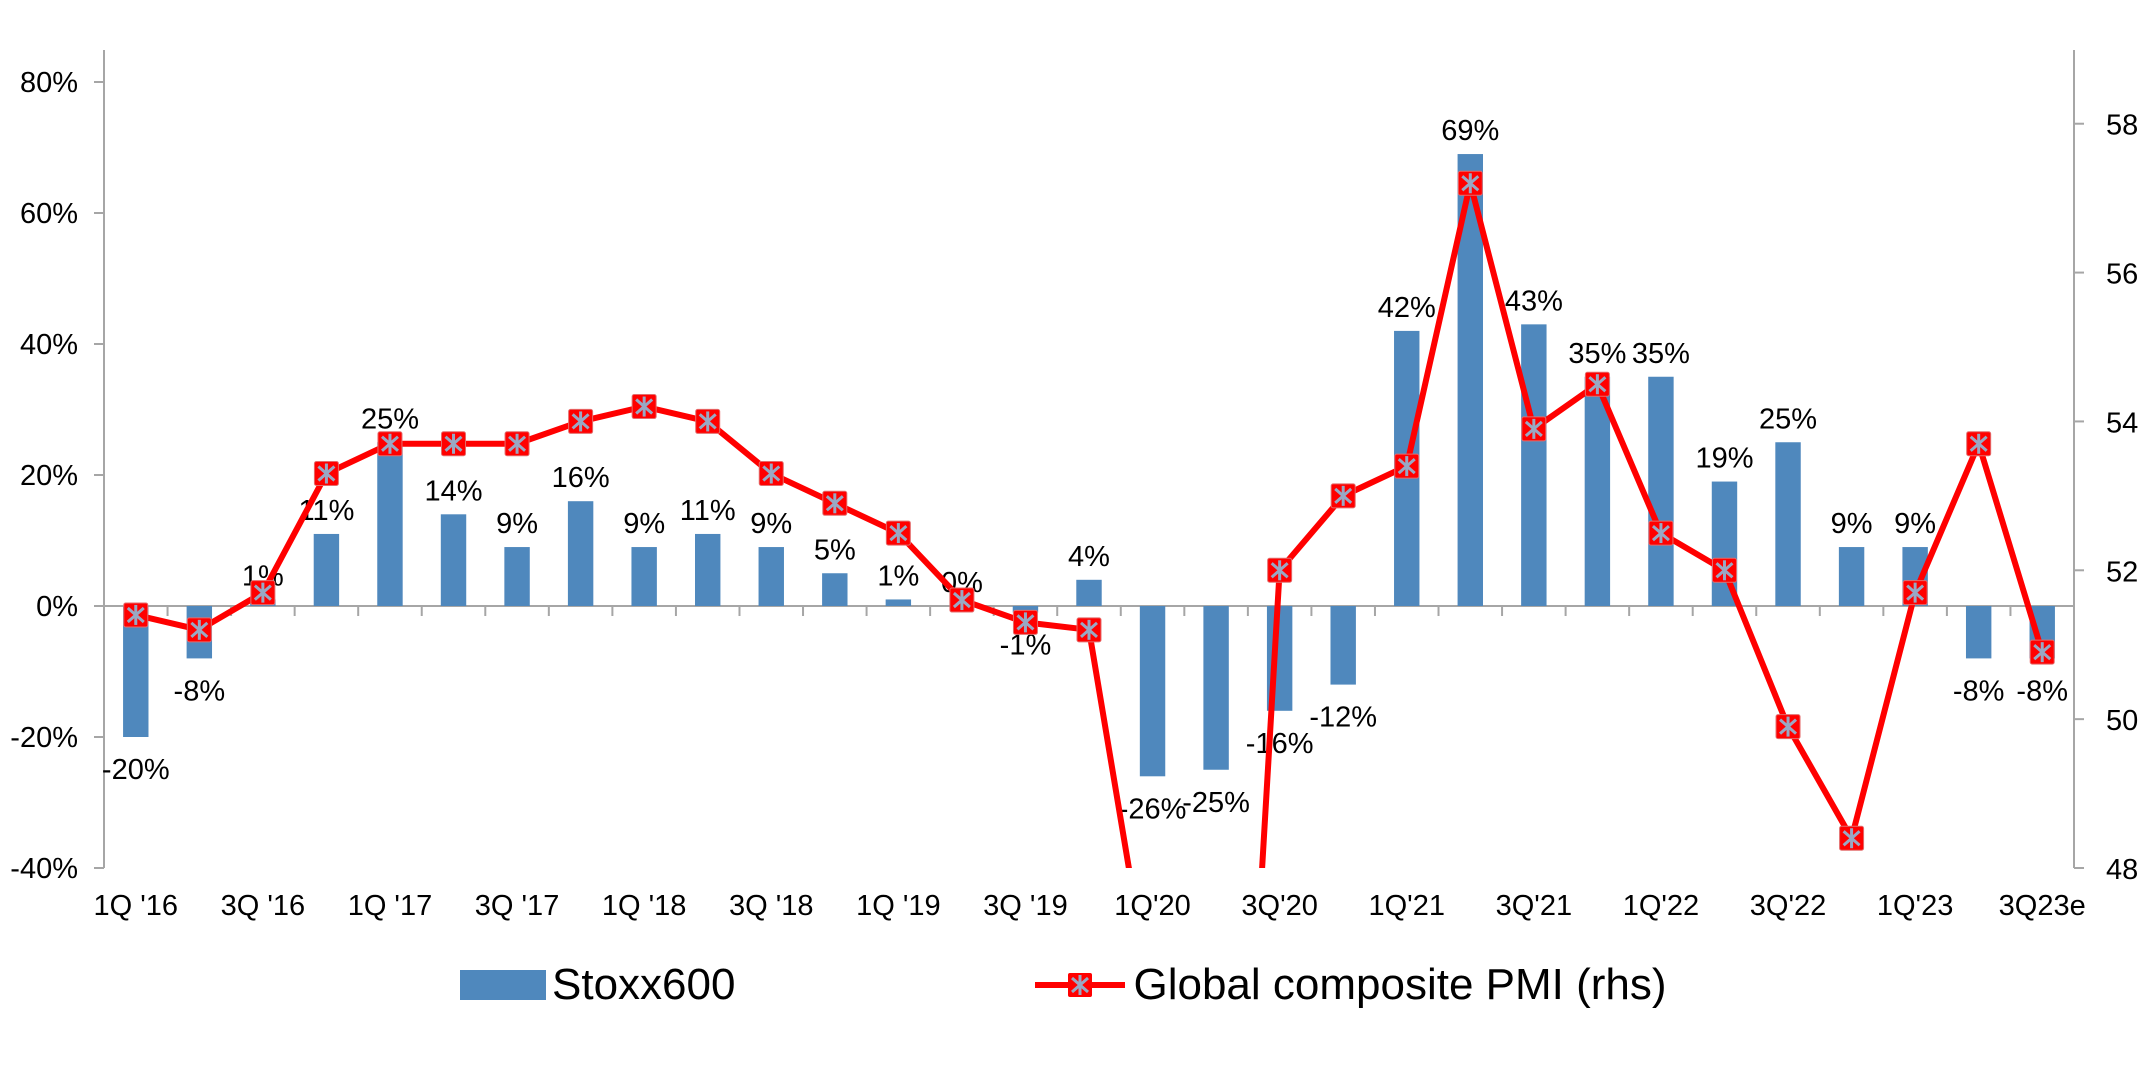 The height and width of the screenshot is (1084, 2145). Describe the element at coordinates (49, 345) in the screenshot. I see `left-axis-tick-label: 40%` at that location.